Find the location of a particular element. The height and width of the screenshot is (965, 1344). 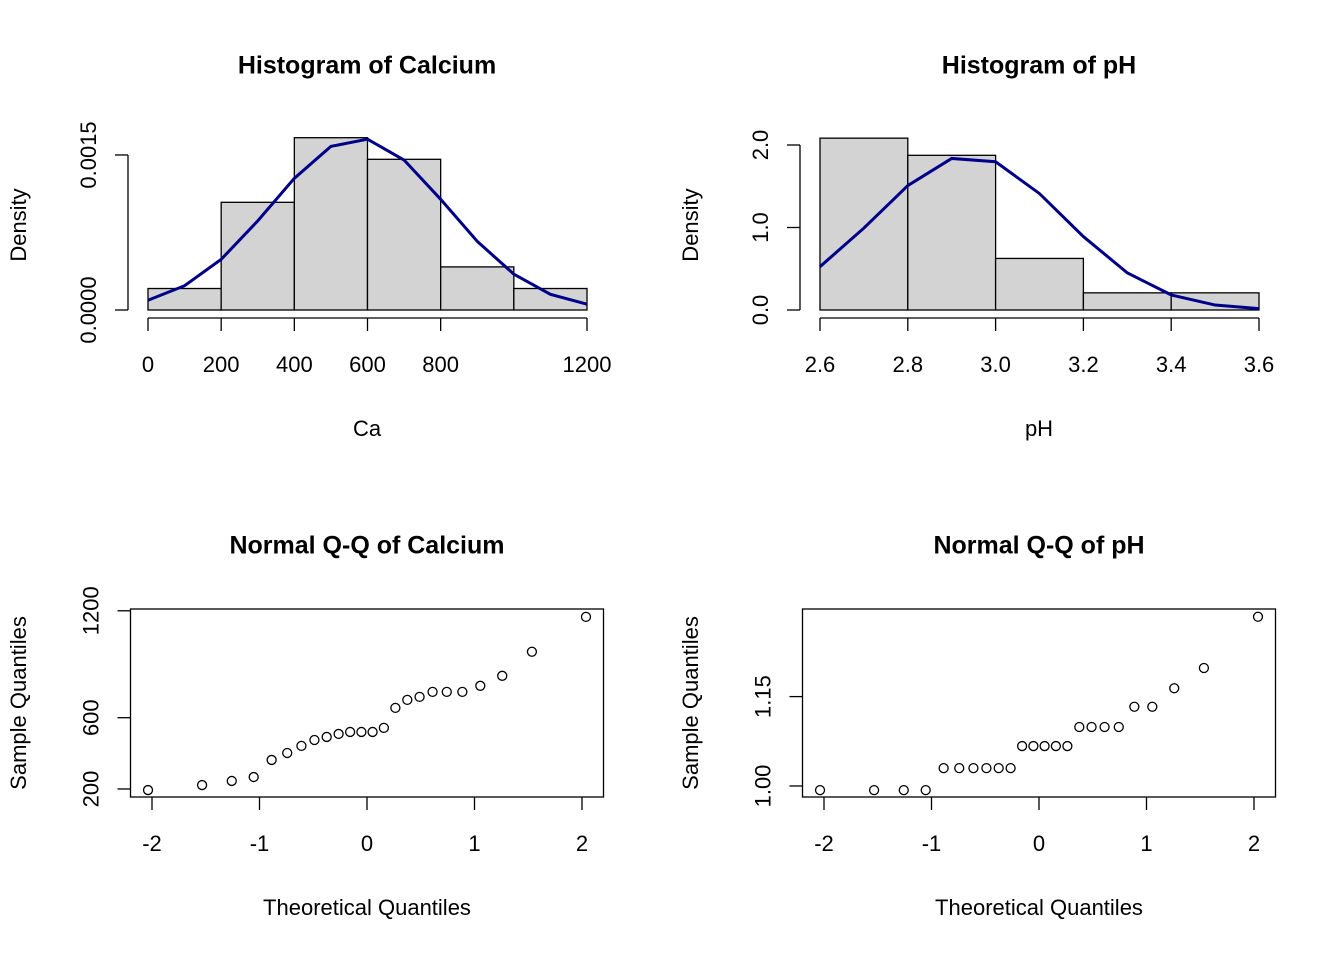

x-tick-label: 800 is located at coordinates (440, 364).